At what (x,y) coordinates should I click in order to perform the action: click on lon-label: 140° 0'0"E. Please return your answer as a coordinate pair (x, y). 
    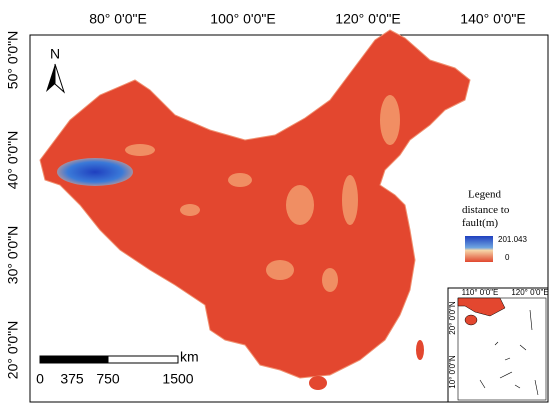
    Looking at the image, I should click on (492, 19).